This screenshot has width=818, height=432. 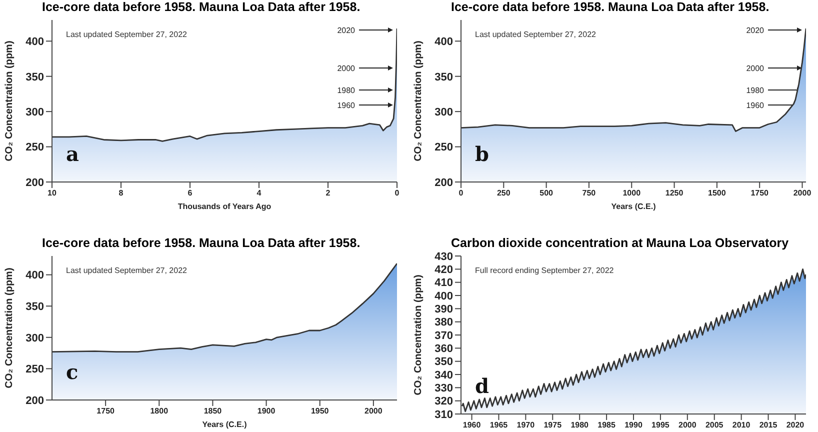 What do you see at coordinates (544, 270) in the screenshot?
I see `annotation: Full record ending September 27, 2022` at bounding box center [544, 270].